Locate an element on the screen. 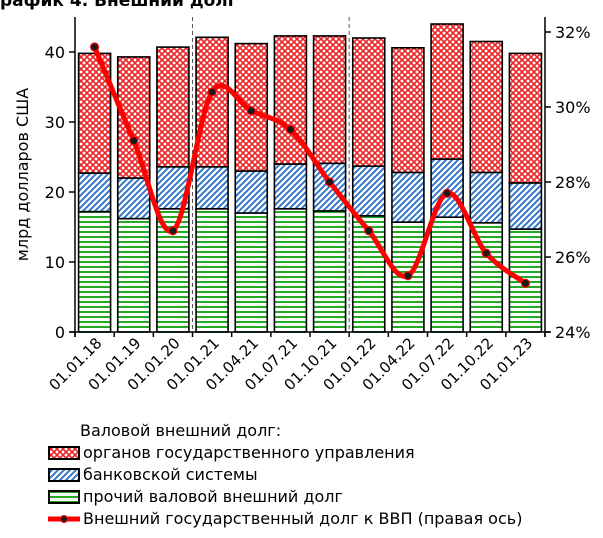 This screenshot has width=603, height=538. legend-swatch-debt-gdp is located at coordinates (64, 519).